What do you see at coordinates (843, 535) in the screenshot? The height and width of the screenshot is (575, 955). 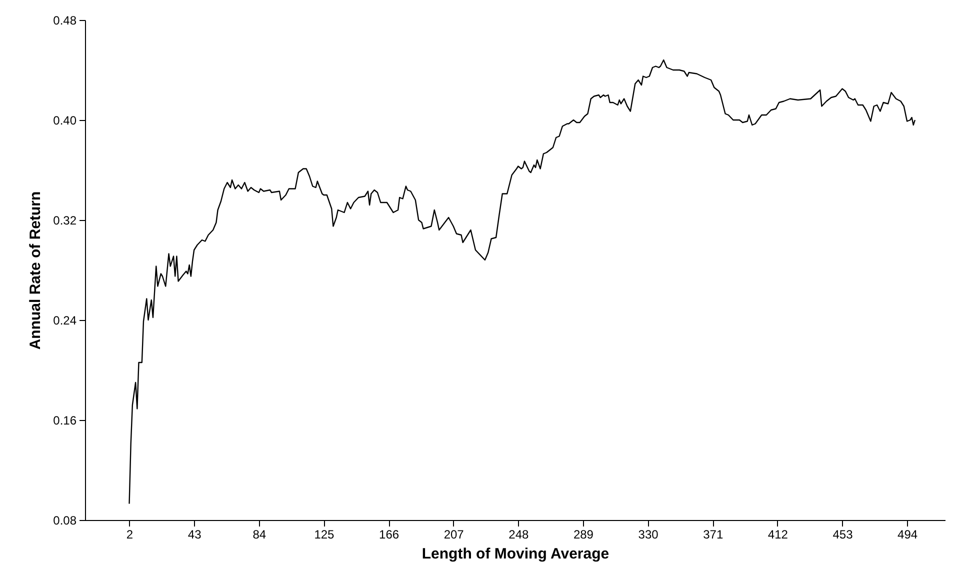 I see `x-tick-label: 453` at bounding box center [843, 535].